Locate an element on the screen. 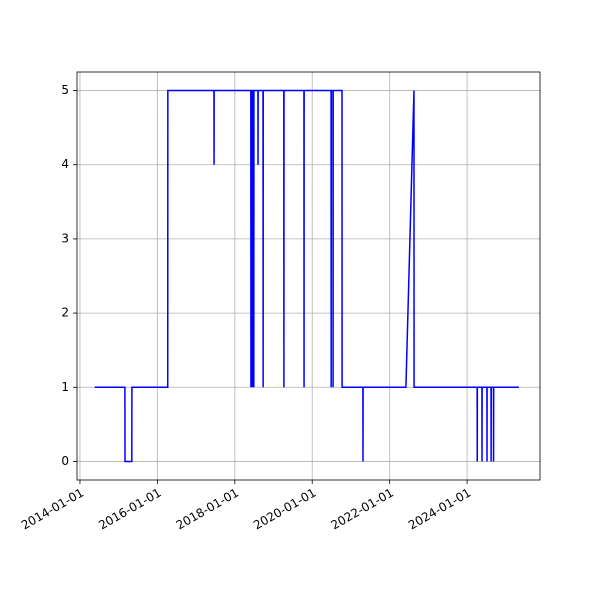 This screenshot has width=600, height=600. y-tick-label: 5 is located at coordinates (65, 90).